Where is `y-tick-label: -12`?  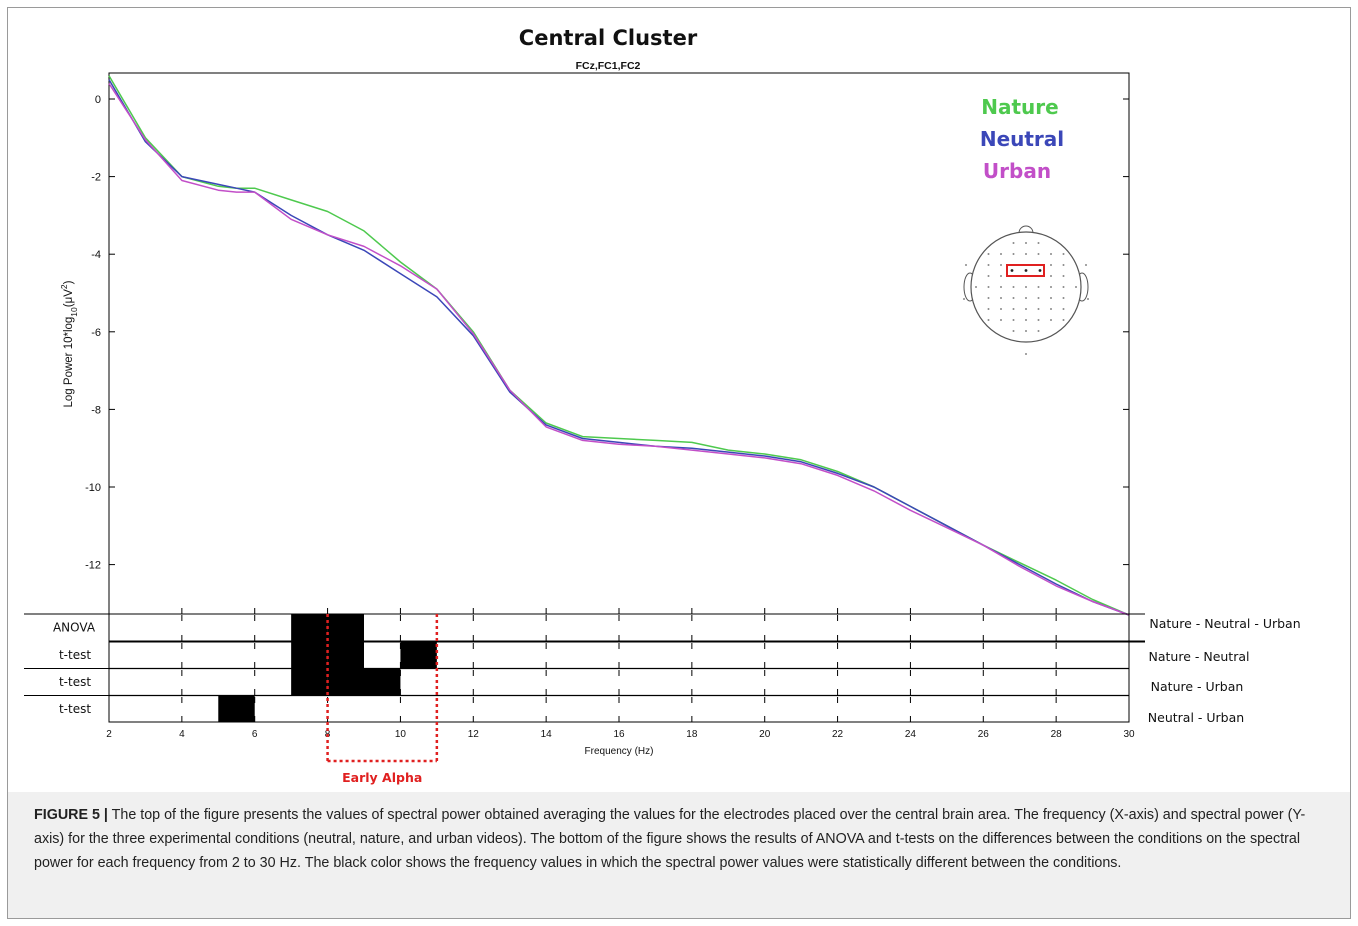 y-tick-label: -12 is located at coordinates (93, 566).